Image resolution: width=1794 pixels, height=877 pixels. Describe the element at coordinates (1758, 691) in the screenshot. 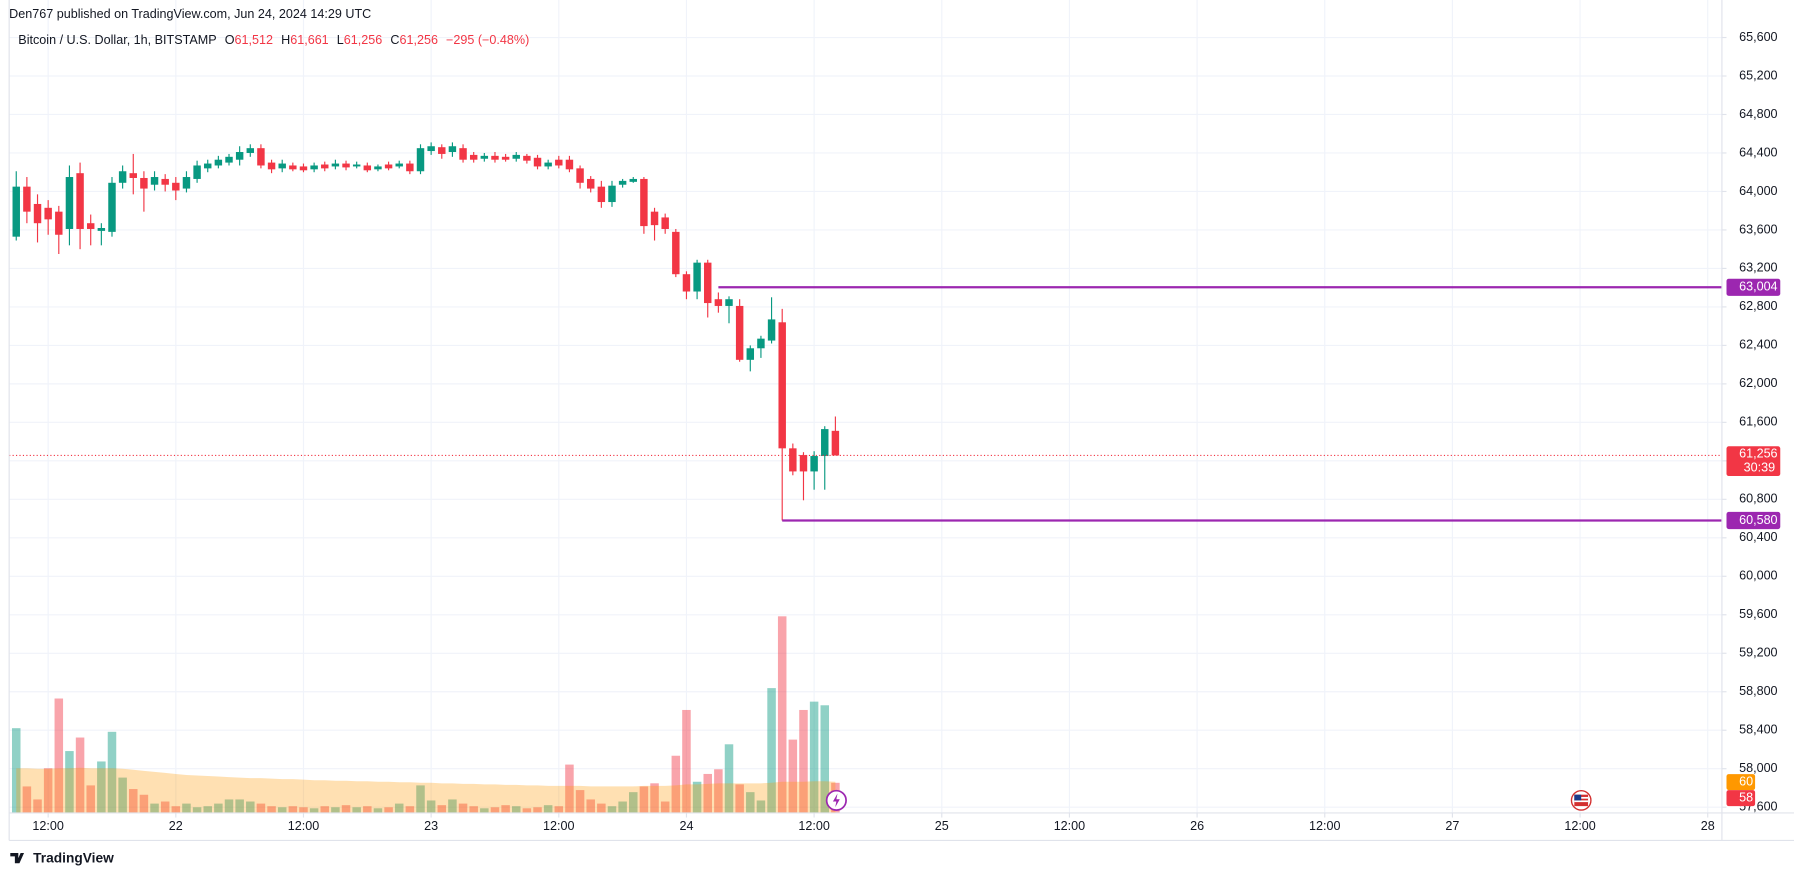

I see `y-tick-label: 58,800` at that location.